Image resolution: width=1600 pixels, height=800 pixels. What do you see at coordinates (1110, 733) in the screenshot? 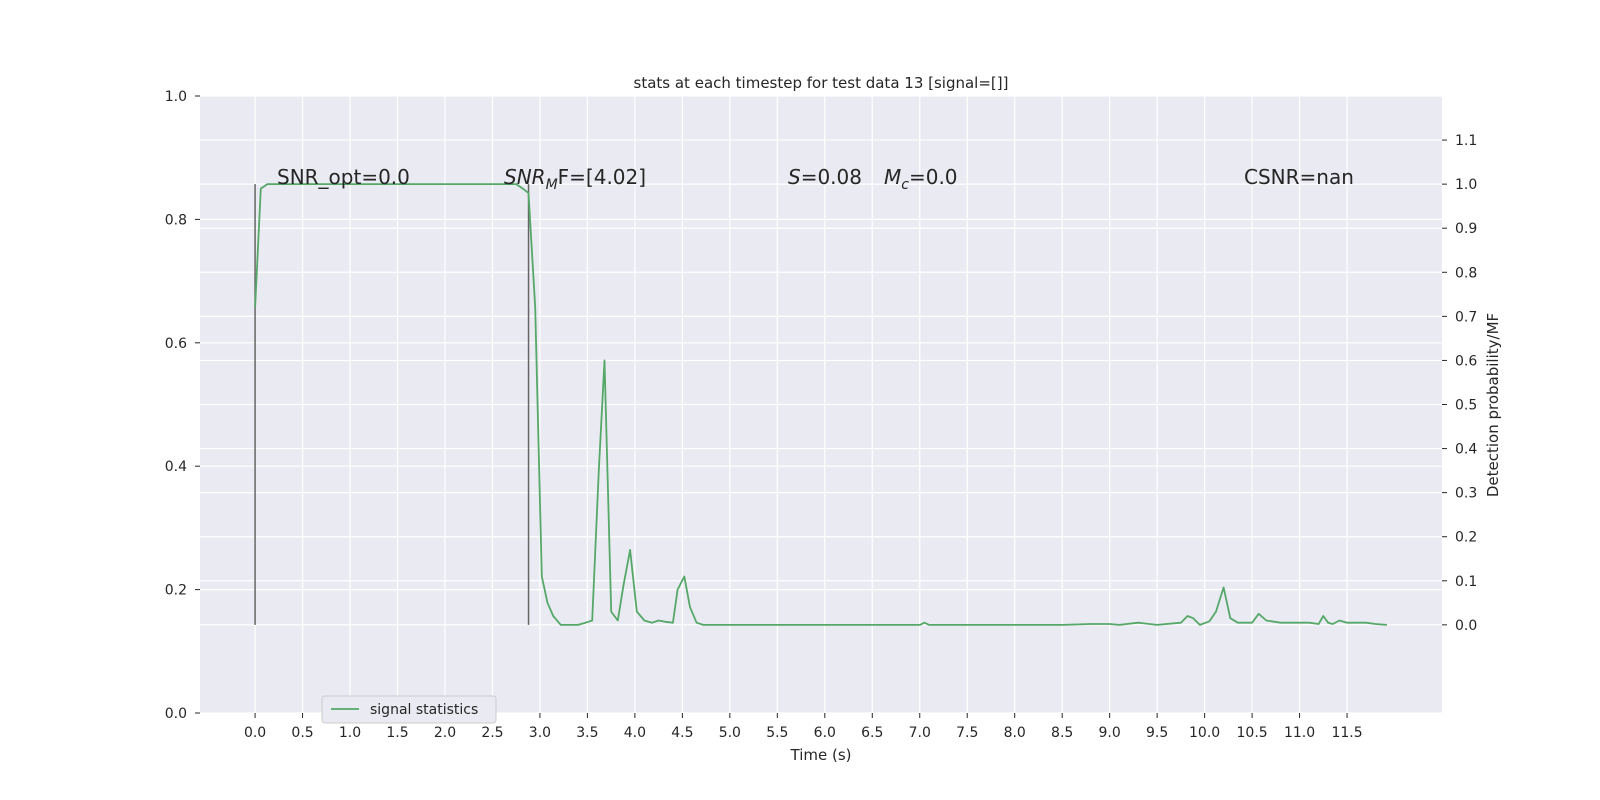
I see `x-tick-label: 9.0` at bounding box center [1110, 733].